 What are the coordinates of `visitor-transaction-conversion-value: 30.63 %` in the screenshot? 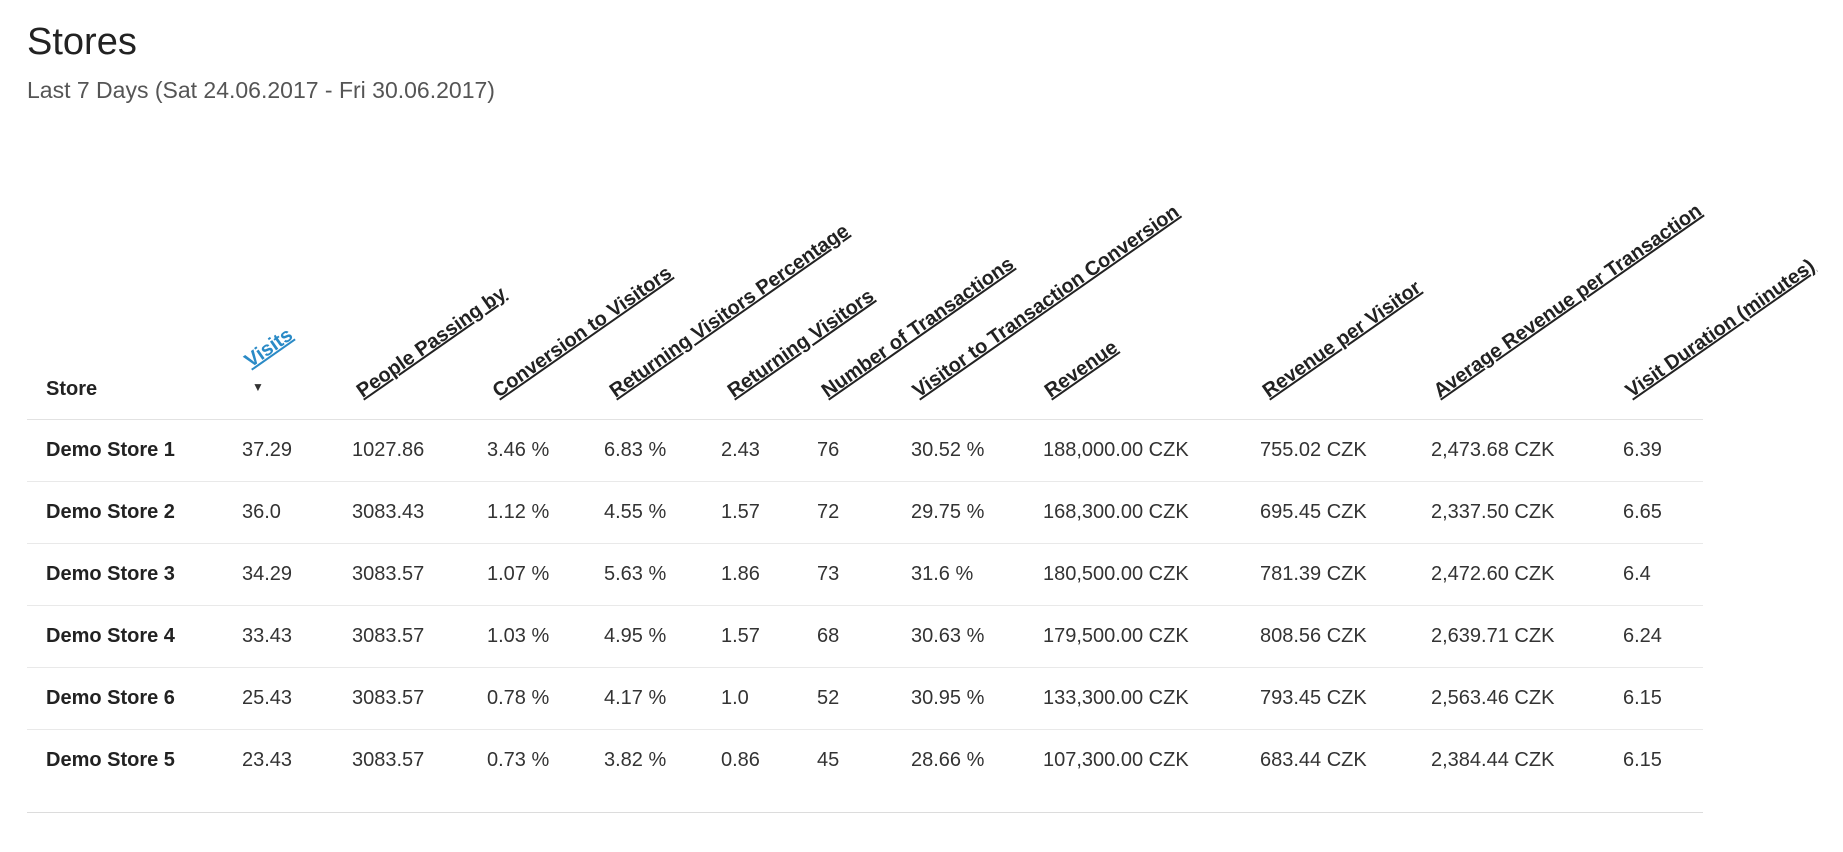 It's located at (948, 636).